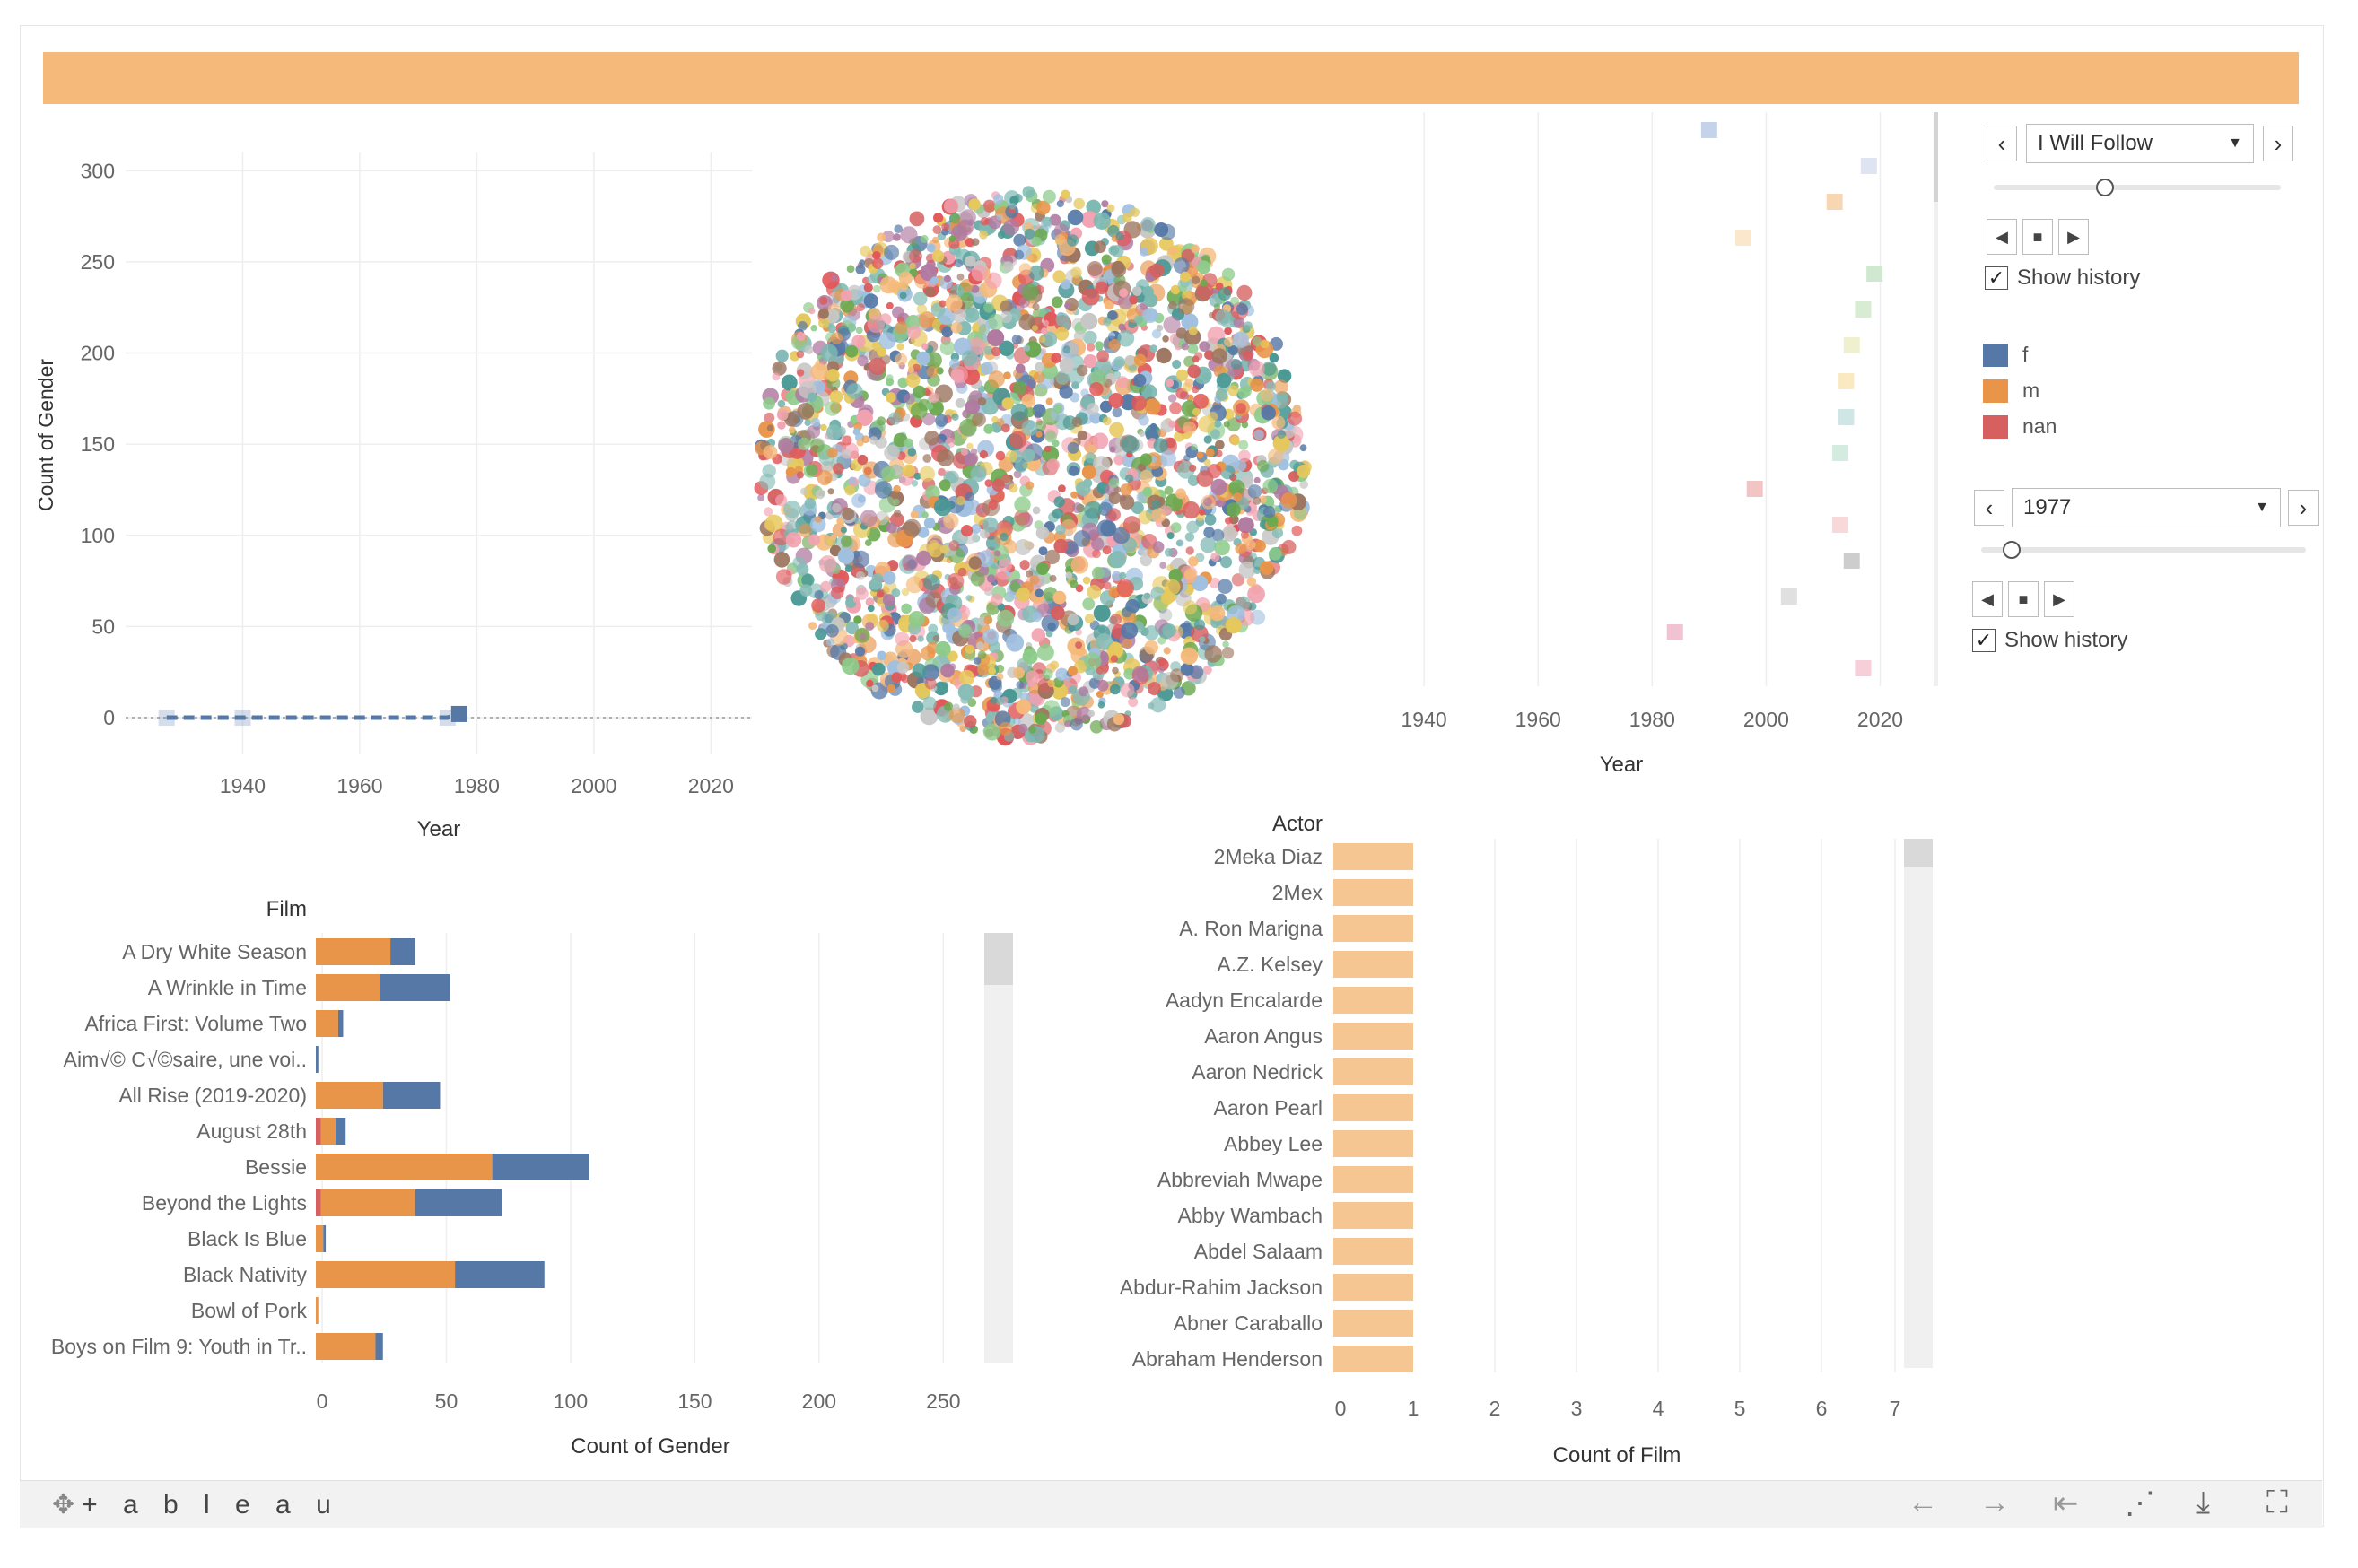  I want to click on actor-label: Abraham Henderson, so click(1227, 1359).